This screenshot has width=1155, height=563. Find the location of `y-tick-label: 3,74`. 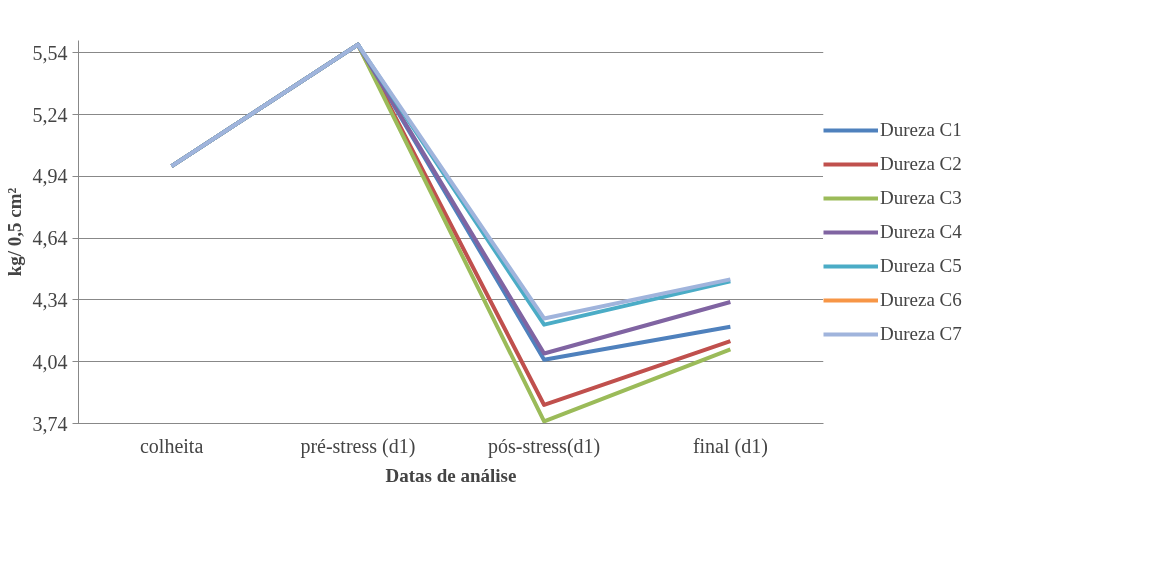

y-tick-label: 3,74 is located at coordinates (50, 423).